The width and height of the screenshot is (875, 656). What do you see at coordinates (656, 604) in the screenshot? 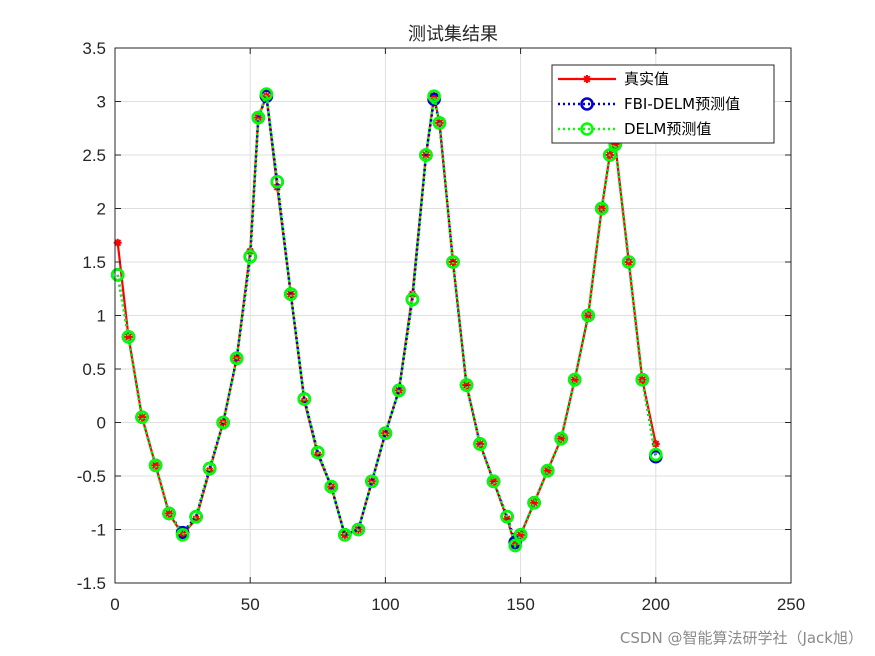
I see `x-tick-label: 200` at bounding box center [656, 604].